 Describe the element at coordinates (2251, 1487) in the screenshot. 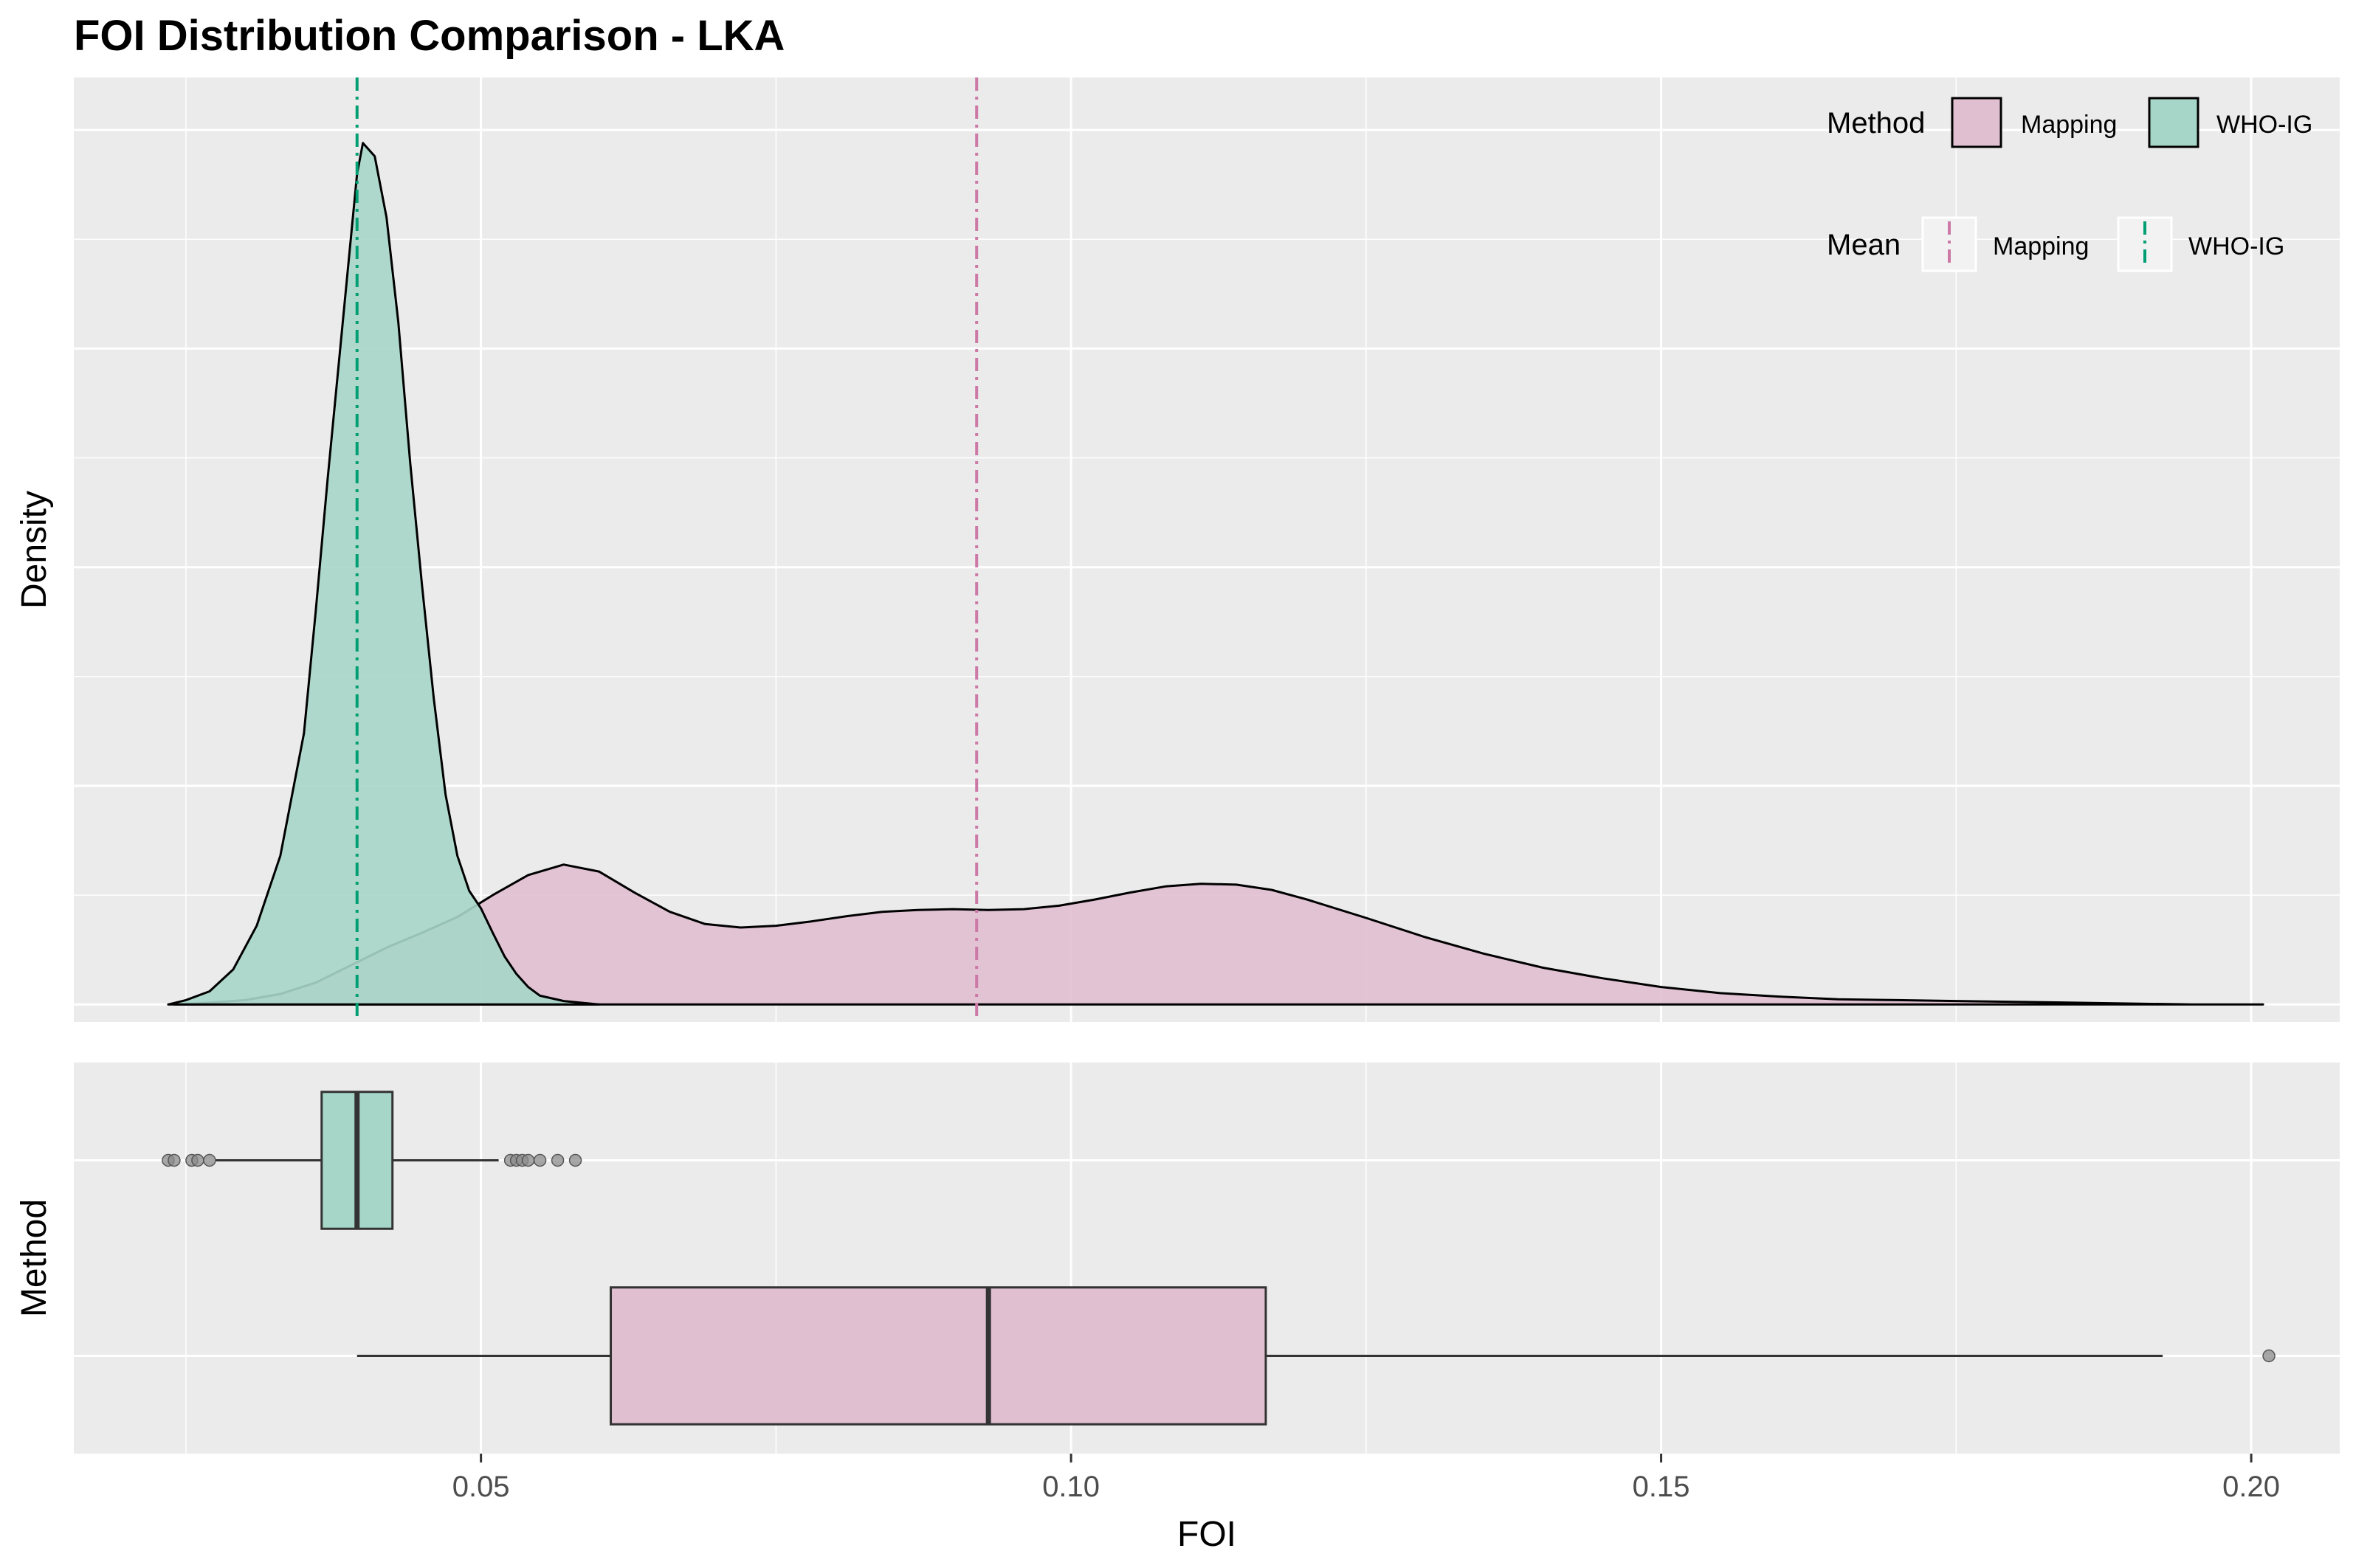

I see `x-tick-label: 0.20` at that location.